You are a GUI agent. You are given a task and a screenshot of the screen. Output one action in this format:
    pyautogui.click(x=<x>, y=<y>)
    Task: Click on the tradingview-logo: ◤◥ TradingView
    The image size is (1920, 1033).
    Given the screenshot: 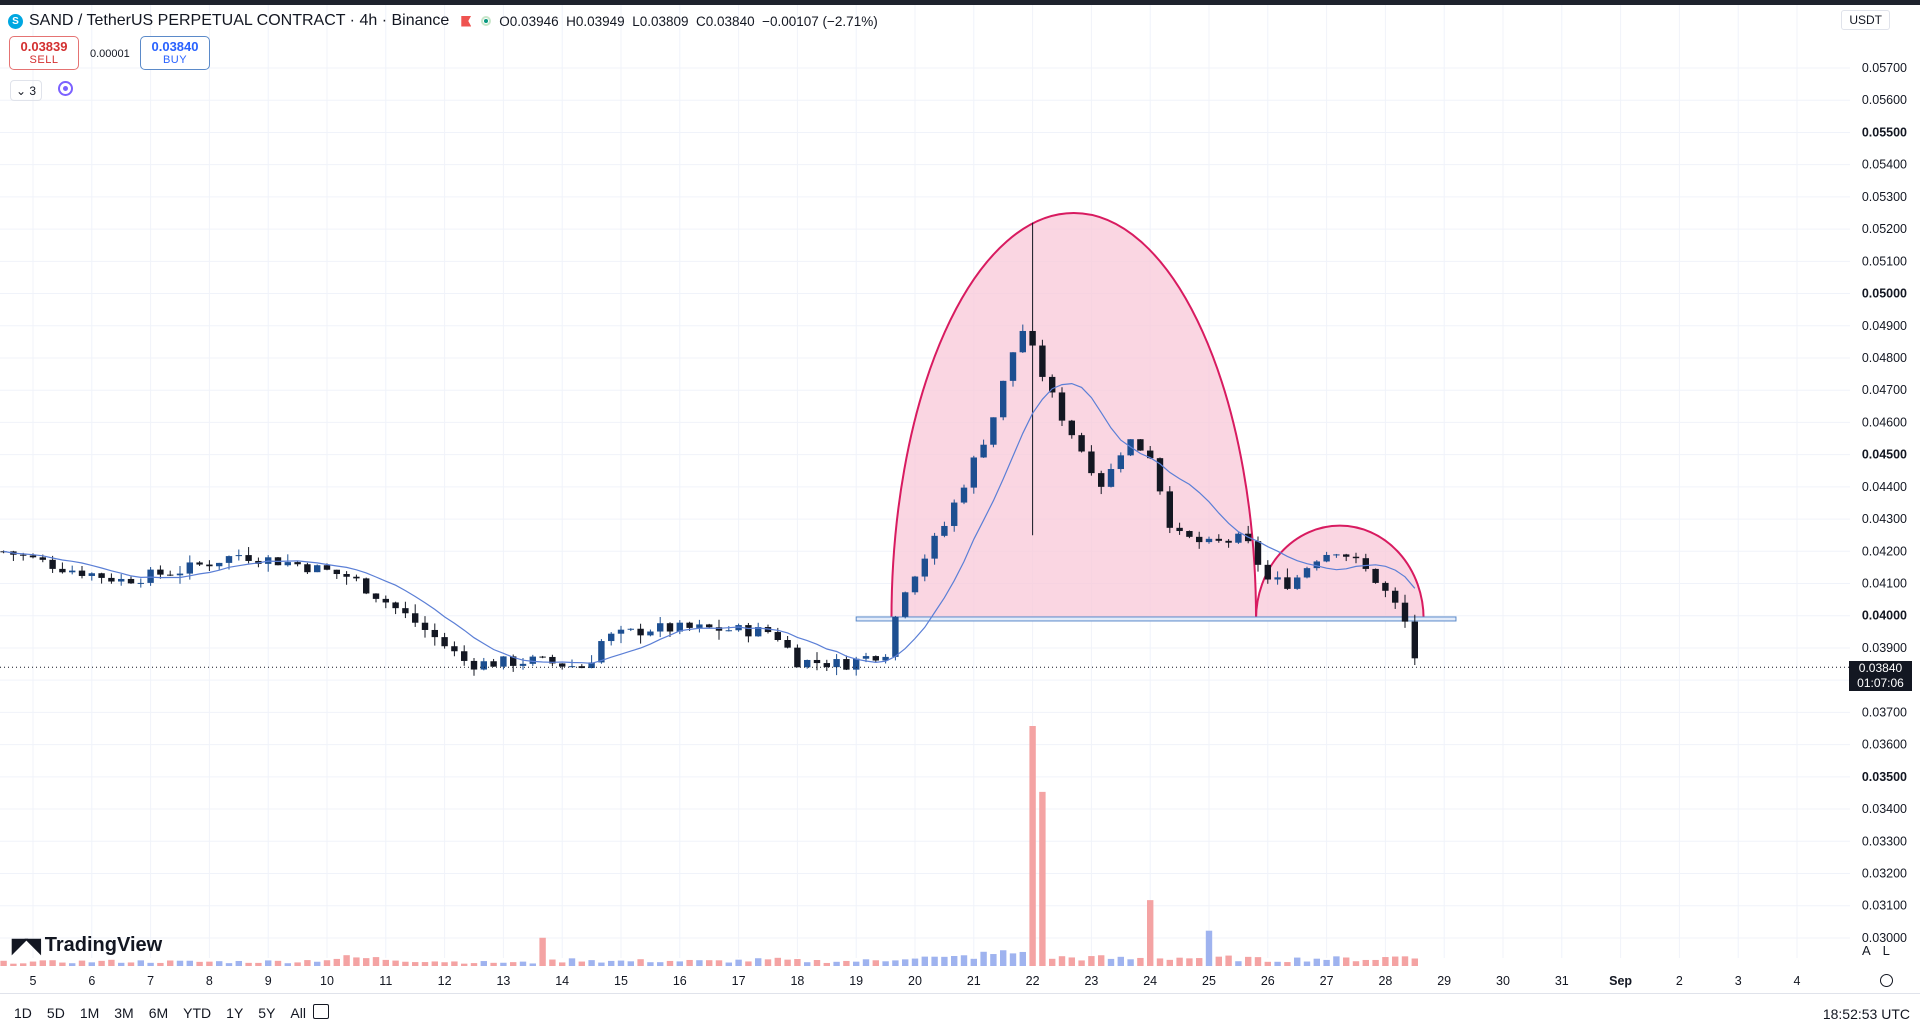 What is the action you would take?
    pyautogui.click(x=87, y=945)
    